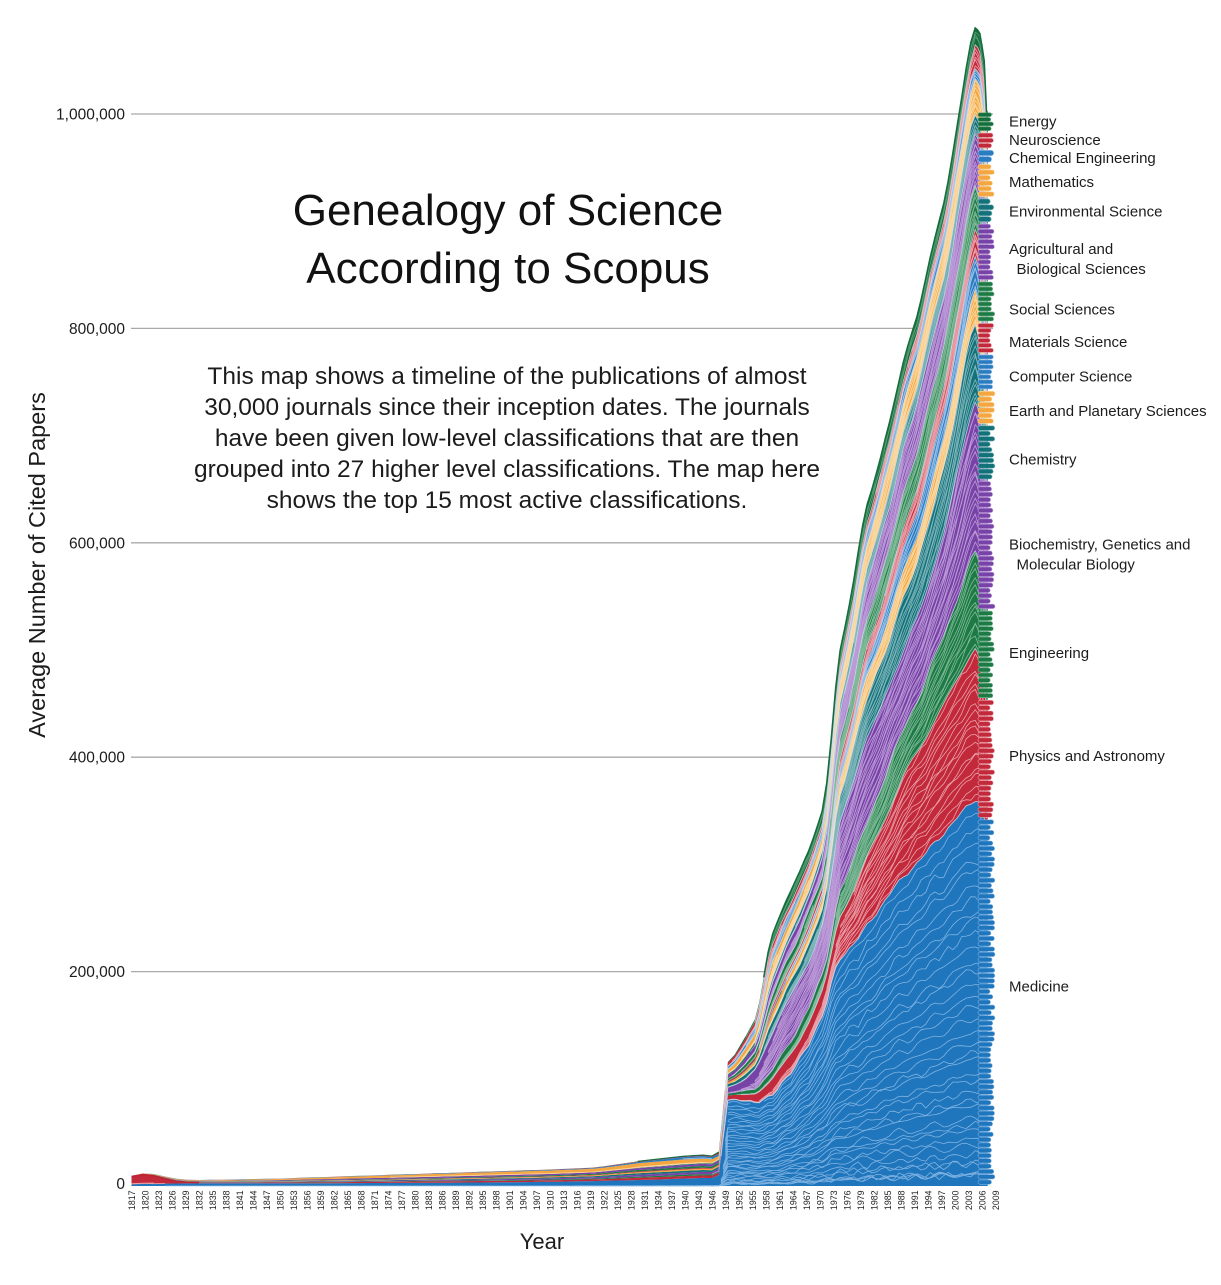 Image resolution: width=1221 pixels, height=1285 pixels. Describe the element at coordinates (1033, 122) in the screenshot. I see `svg-text: Energy` at that location.